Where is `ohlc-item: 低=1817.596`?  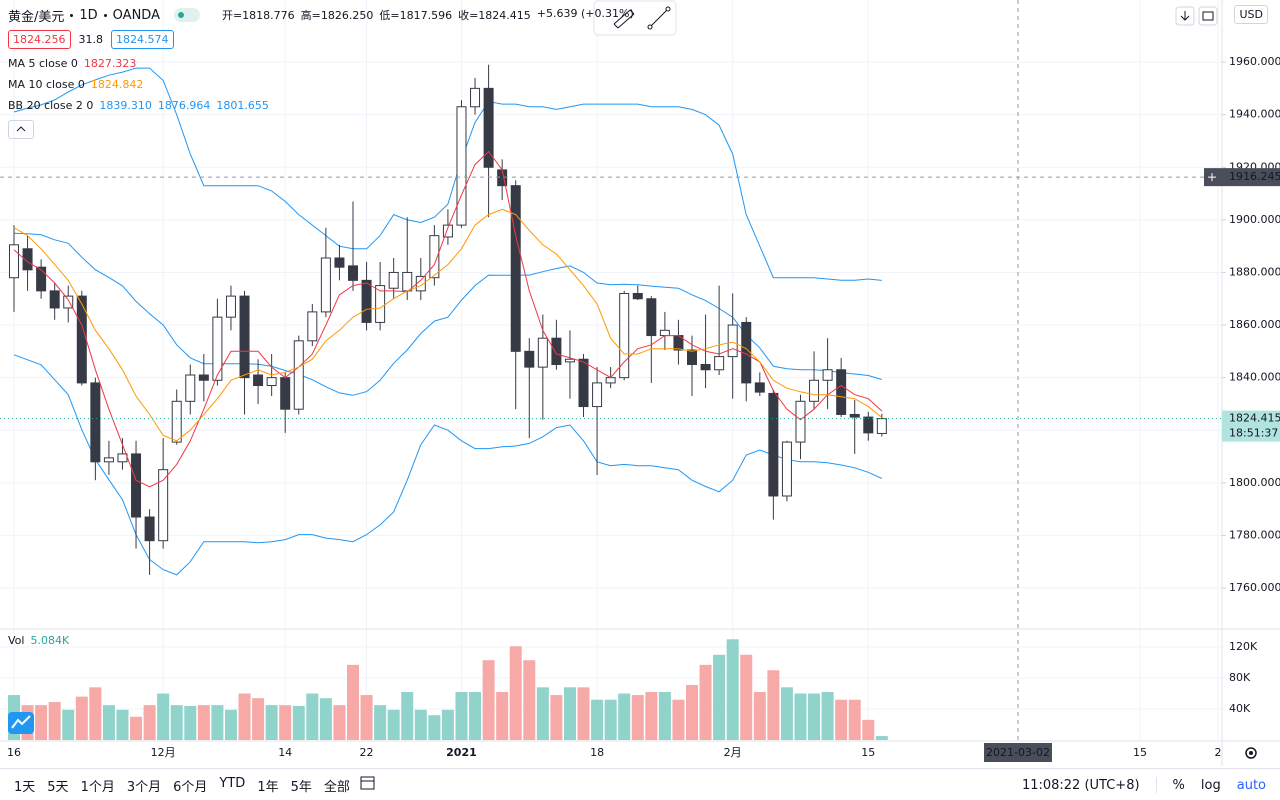 ohlc-item: 低=1817.596 is located at coordinates (416, 15).